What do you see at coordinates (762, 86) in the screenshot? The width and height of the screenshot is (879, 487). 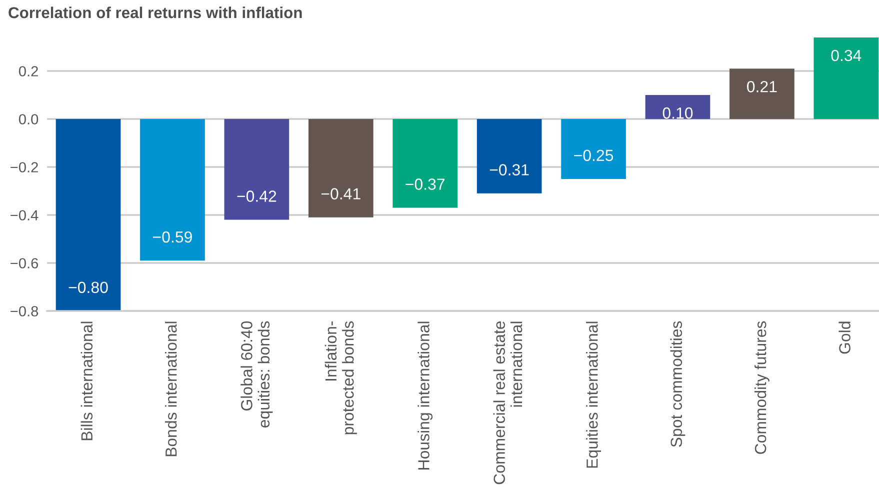 I see `data-label: 0.21` at bounding box center [762, 86].